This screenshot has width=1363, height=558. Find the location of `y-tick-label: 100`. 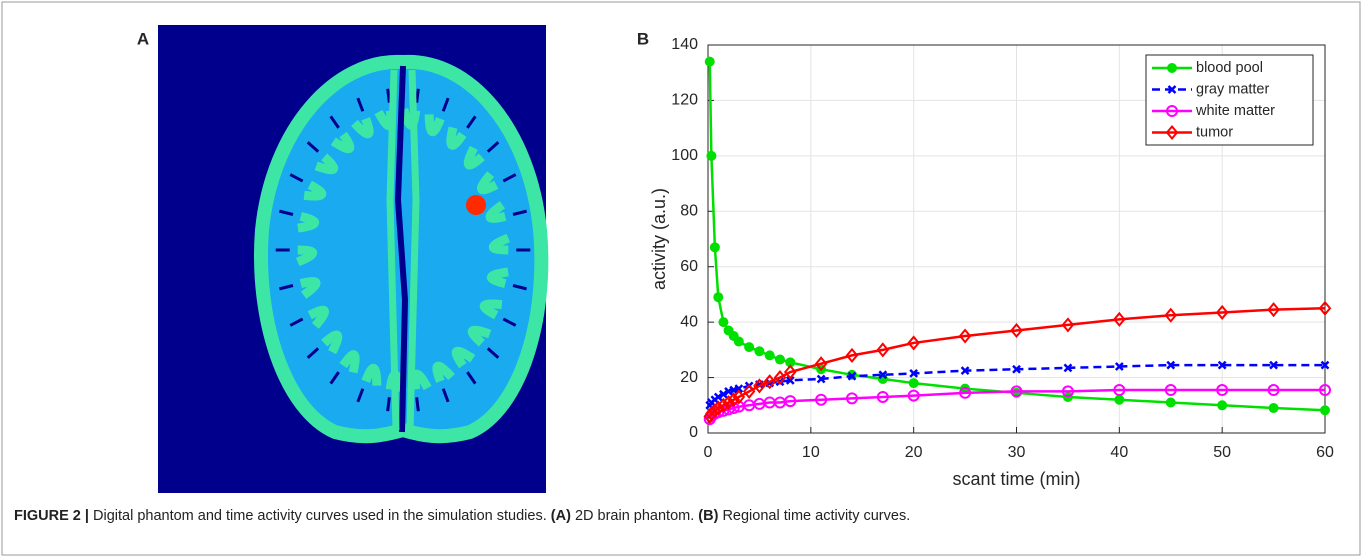

y-tick-label: 100 is located at coordinates (684, 155).